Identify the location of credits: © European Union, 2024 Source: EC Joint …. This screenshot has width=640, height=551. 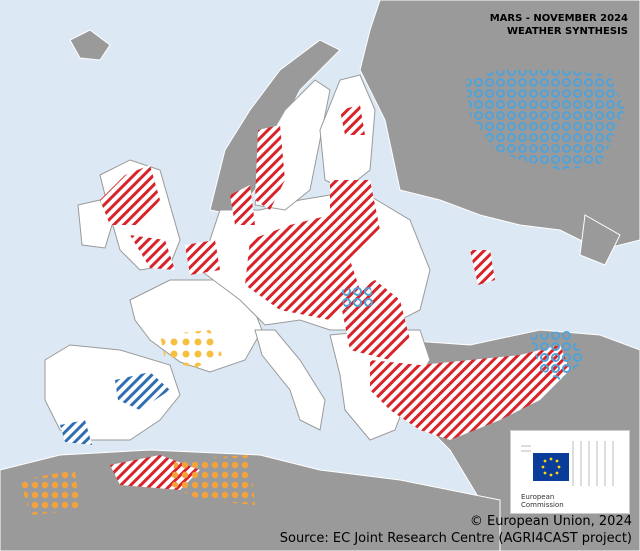
(456, 530).